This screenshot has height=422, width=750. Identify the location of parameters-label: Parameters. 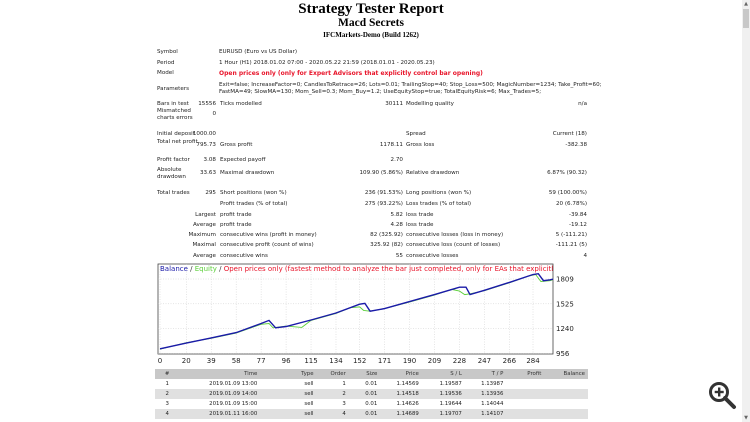
(173, 89).